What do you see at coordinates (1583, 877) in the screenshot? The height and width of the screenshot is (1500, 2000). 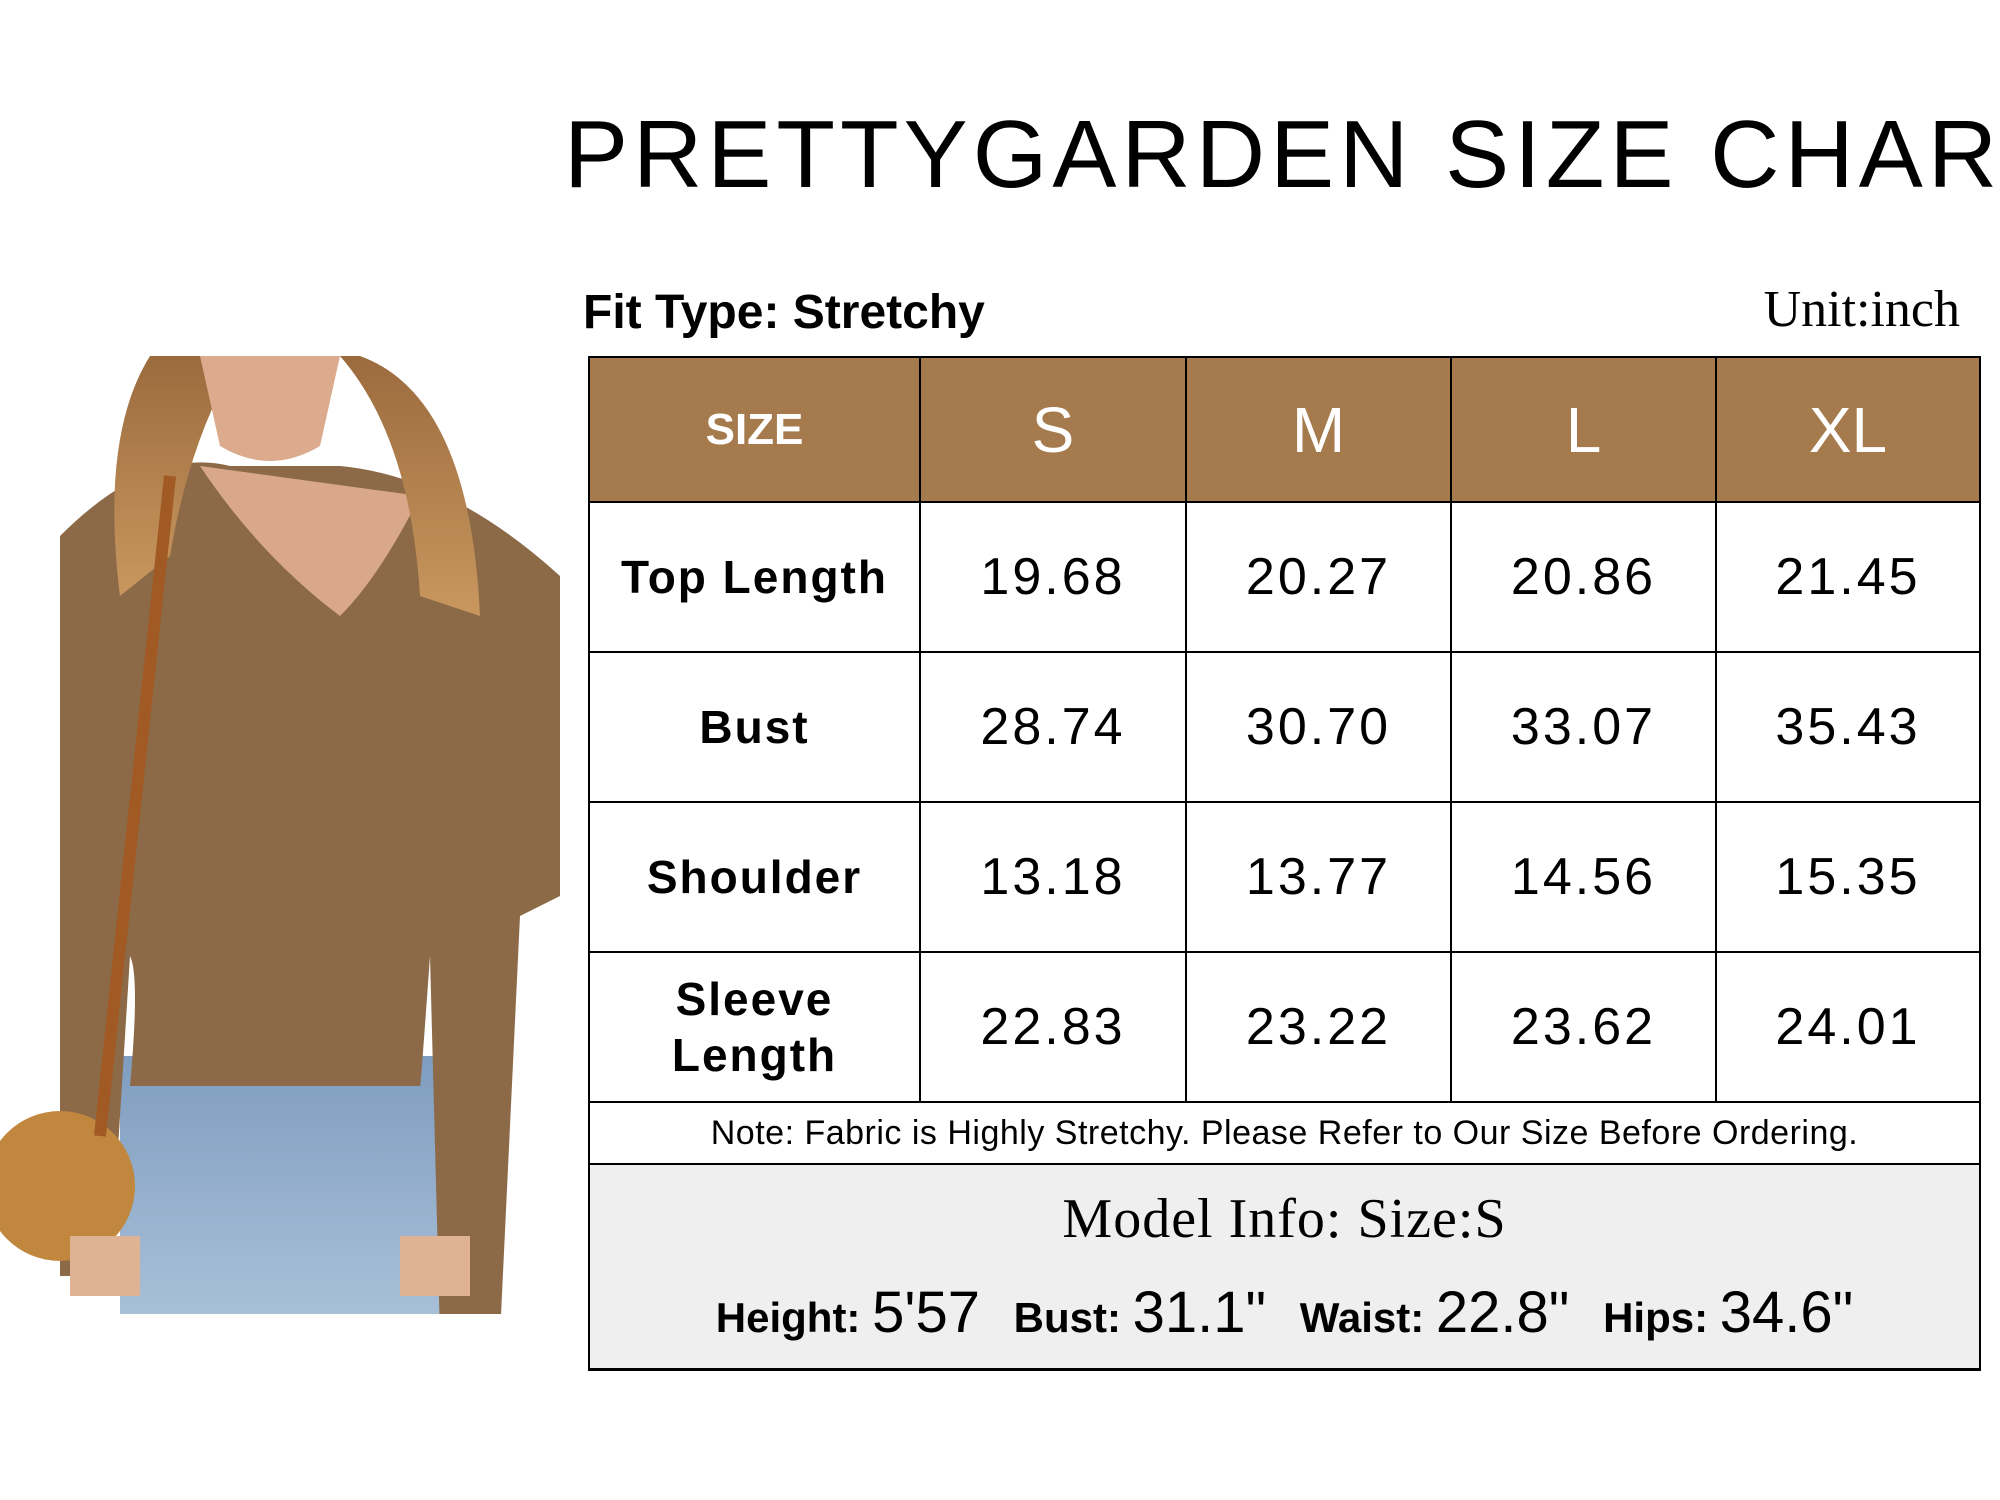 I see `cell-value: 14.56` at bounding box center [1583, 877].